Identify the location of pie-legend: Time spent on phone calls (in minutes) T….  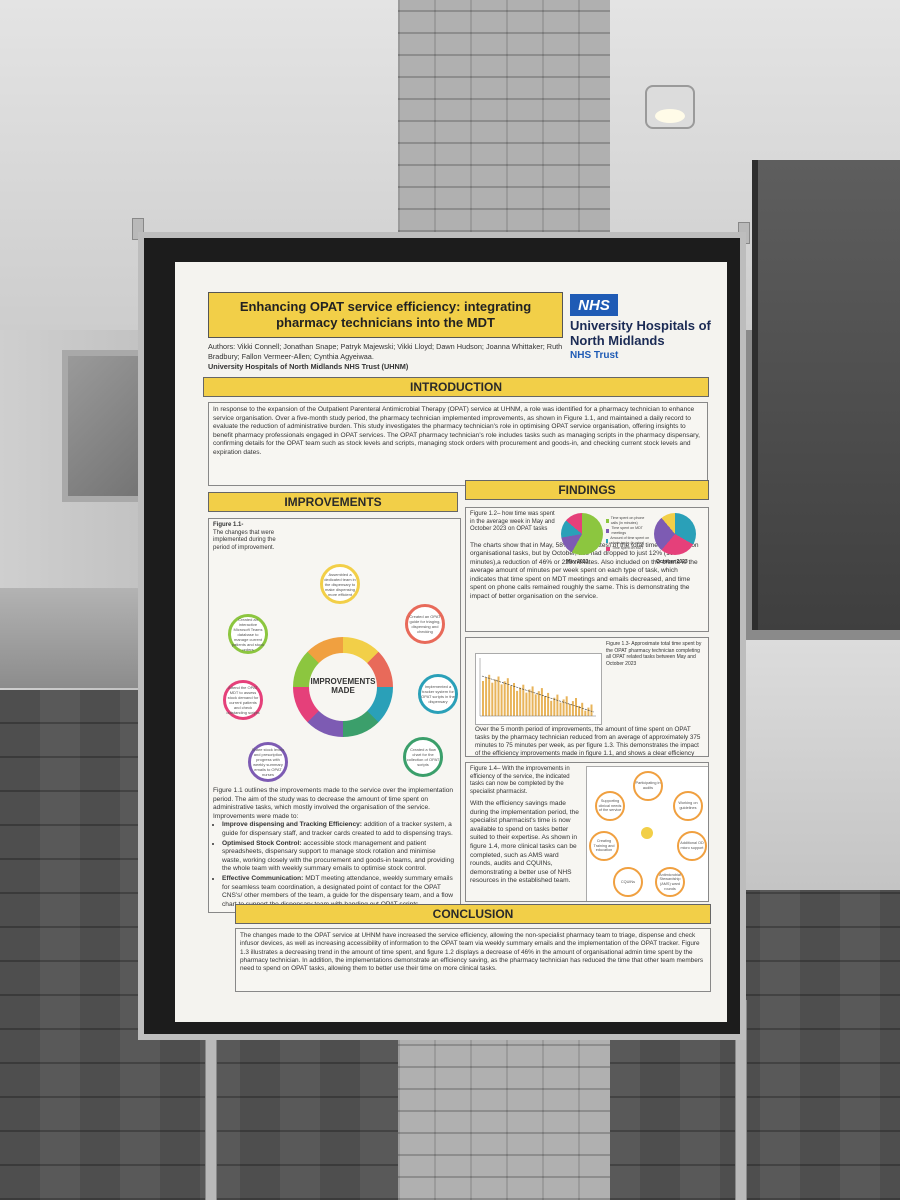
(629, 533).